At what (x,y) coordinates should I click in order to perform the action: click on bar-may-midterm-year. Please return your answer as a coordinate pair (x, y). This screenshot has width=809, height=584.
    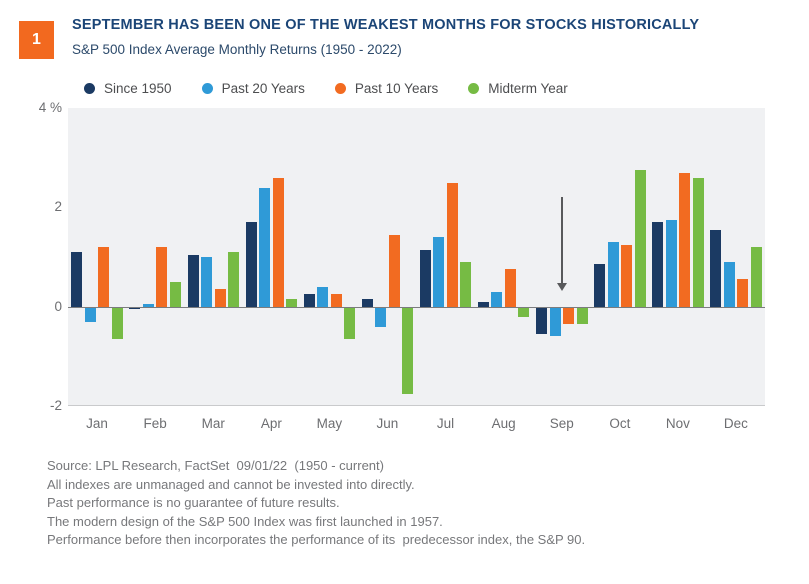
    Looking at the image, I should click on (350, 322).